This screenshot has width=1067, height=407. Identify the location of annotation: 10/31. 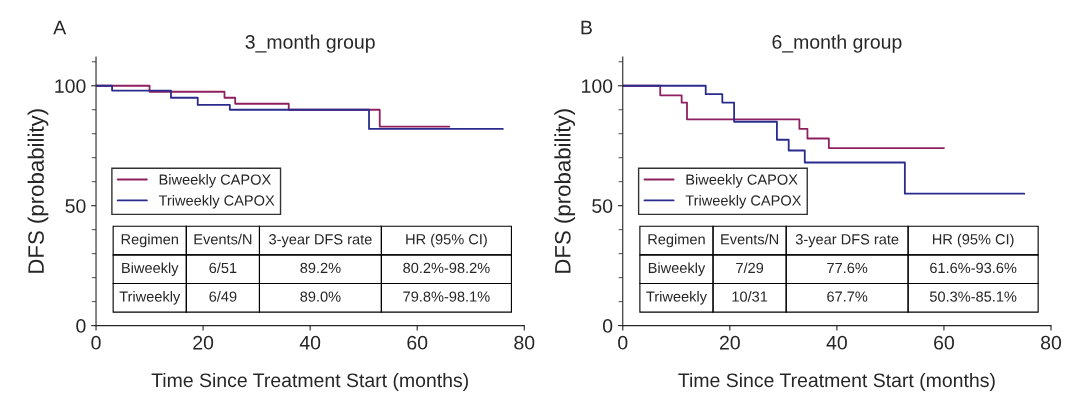
(750, 296).